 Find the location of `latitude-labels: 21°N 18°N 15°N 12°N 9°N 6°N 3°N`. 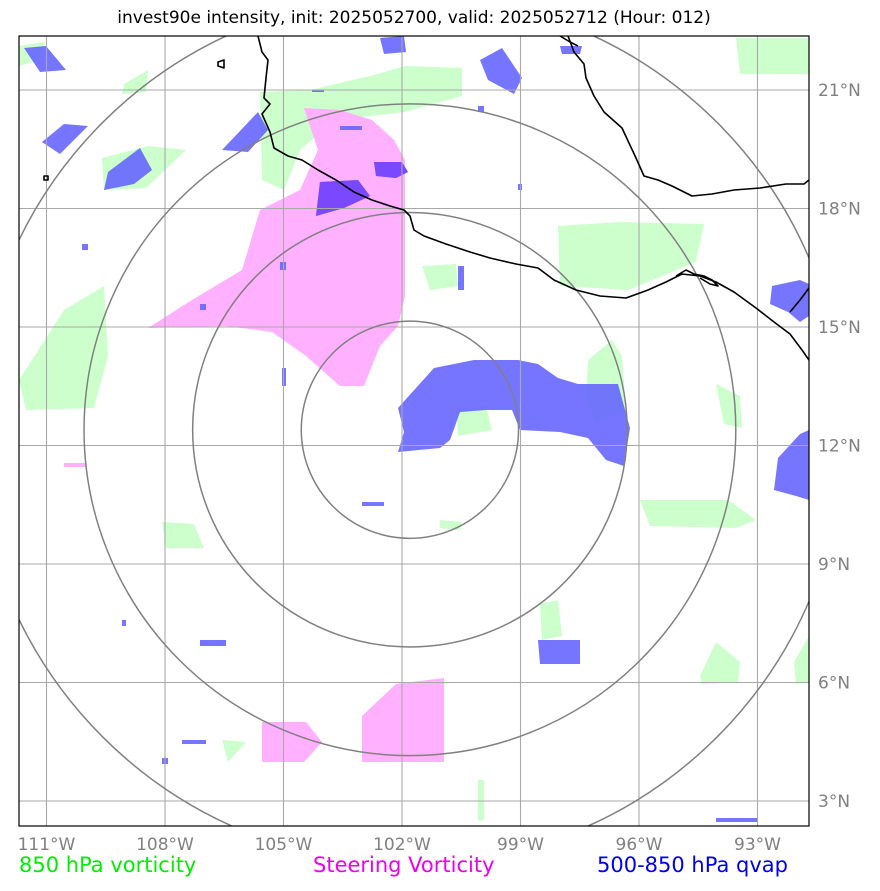

latitude-labels: 21°N 18°N 15°N 12°N 9°N 6°N 3°N is located at coordinates (839, 446).